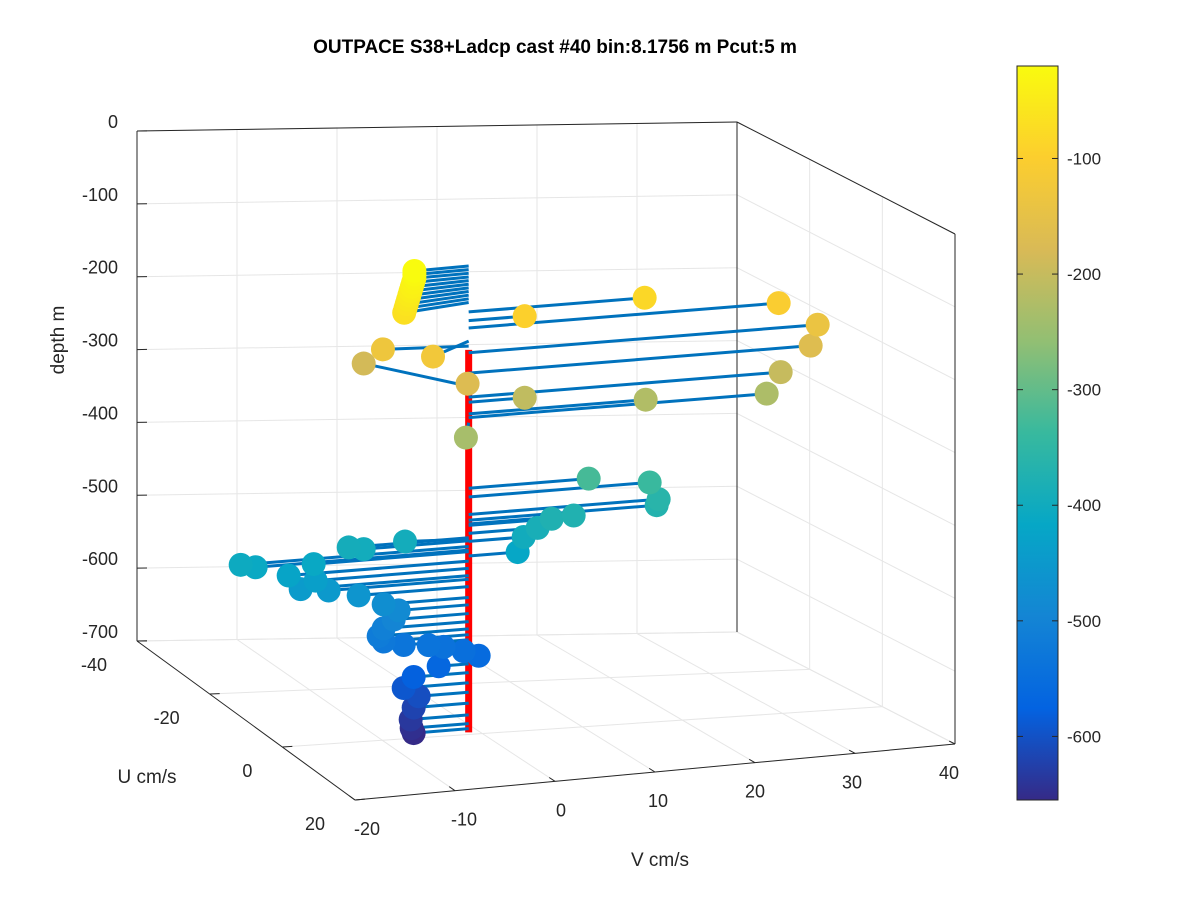 Image resolution: width=1200 pixels, height=900 pixels. What do you see at coordinates (1037, 433) in the screenshot?
I see `colorbar-gradient` at bounding box center [1037, 433].